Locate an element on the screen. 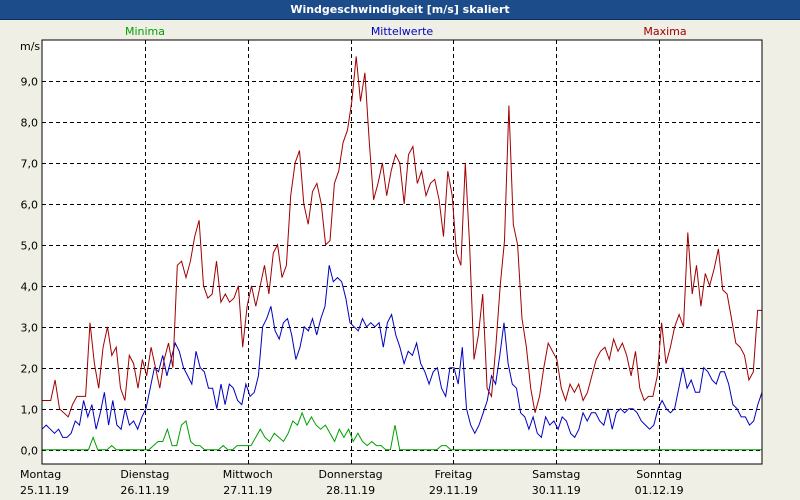 The height and width of the screenshot is (500, 800). y-axis-unit: m/s is located at coordinates (30, 46).